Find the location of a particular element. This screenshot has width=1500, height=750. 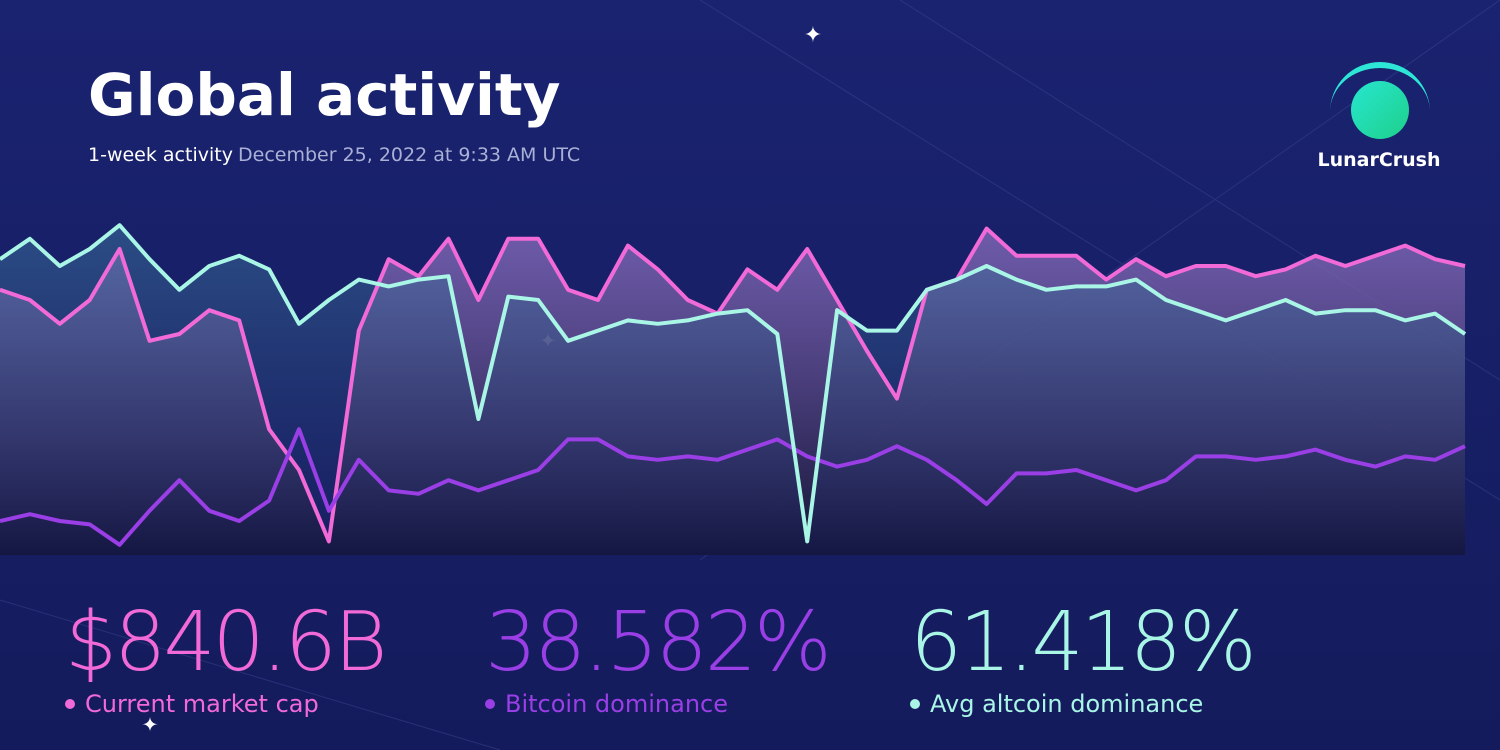

stat-value: 61.418% is located at coordinates (1082, 642).